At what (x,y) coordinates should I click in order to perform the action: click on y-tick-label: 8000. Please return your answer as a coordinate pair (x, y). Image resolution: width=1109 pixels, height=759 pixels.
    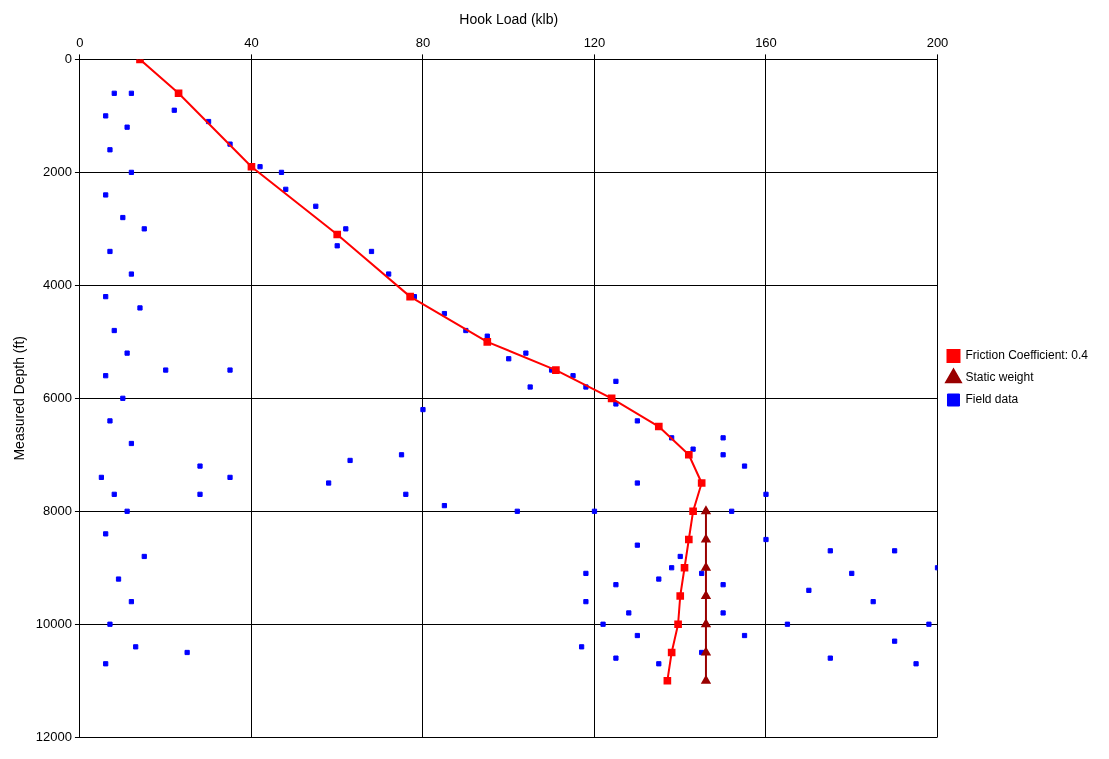
    Looking at the image, I should click on (57, 510).